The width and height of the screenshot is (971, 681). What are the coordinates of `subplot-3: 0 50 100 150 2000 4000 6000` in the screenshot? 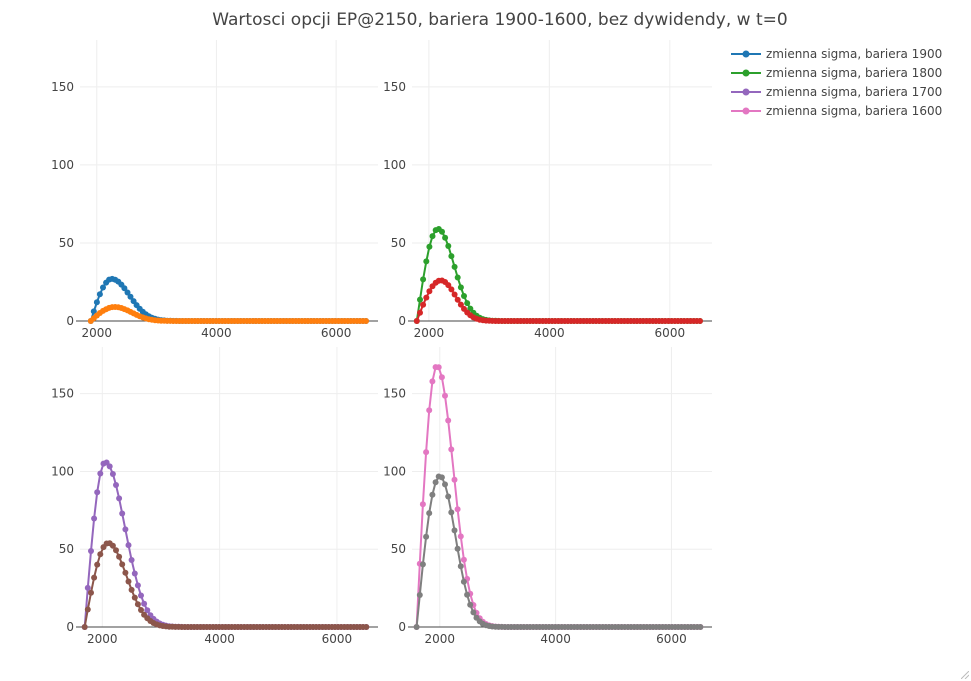 It's located at (214, 496).